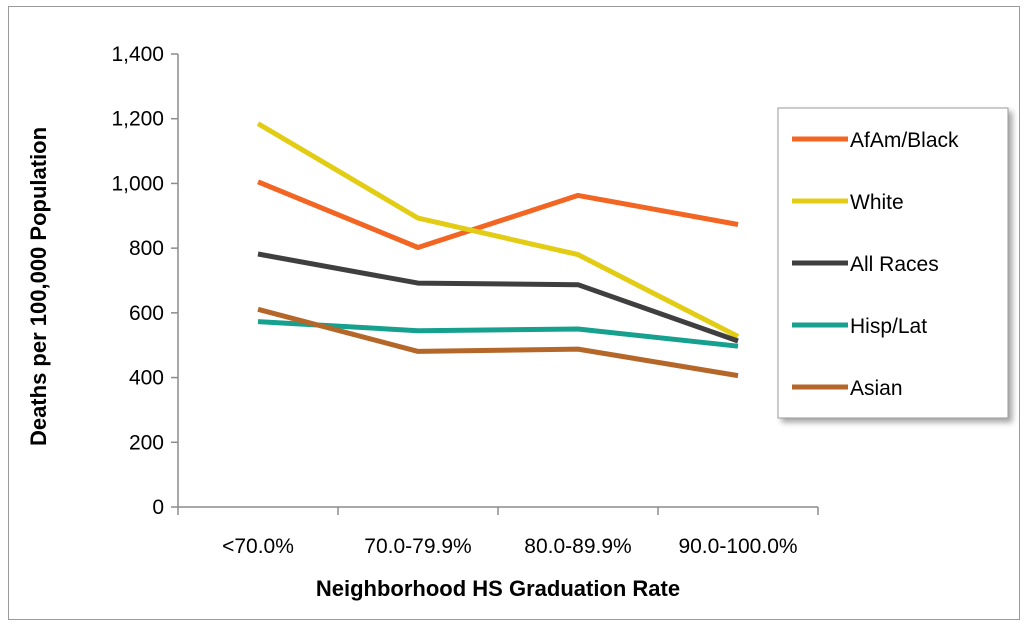  What do you see at coordinates (737, 546) in the screenshot?
I see `x-tick-label: 90.0-100.0%` at bounding box center [737, 546].